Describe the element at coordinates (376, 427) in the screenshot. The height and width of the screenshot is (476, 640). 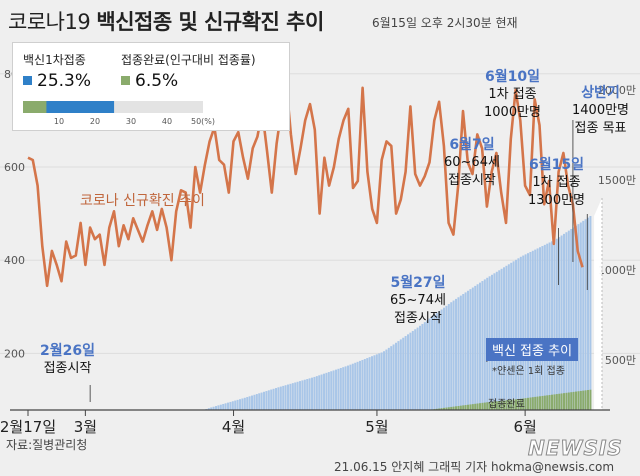
I see `x-axis-tick-label: 5월` at that location.